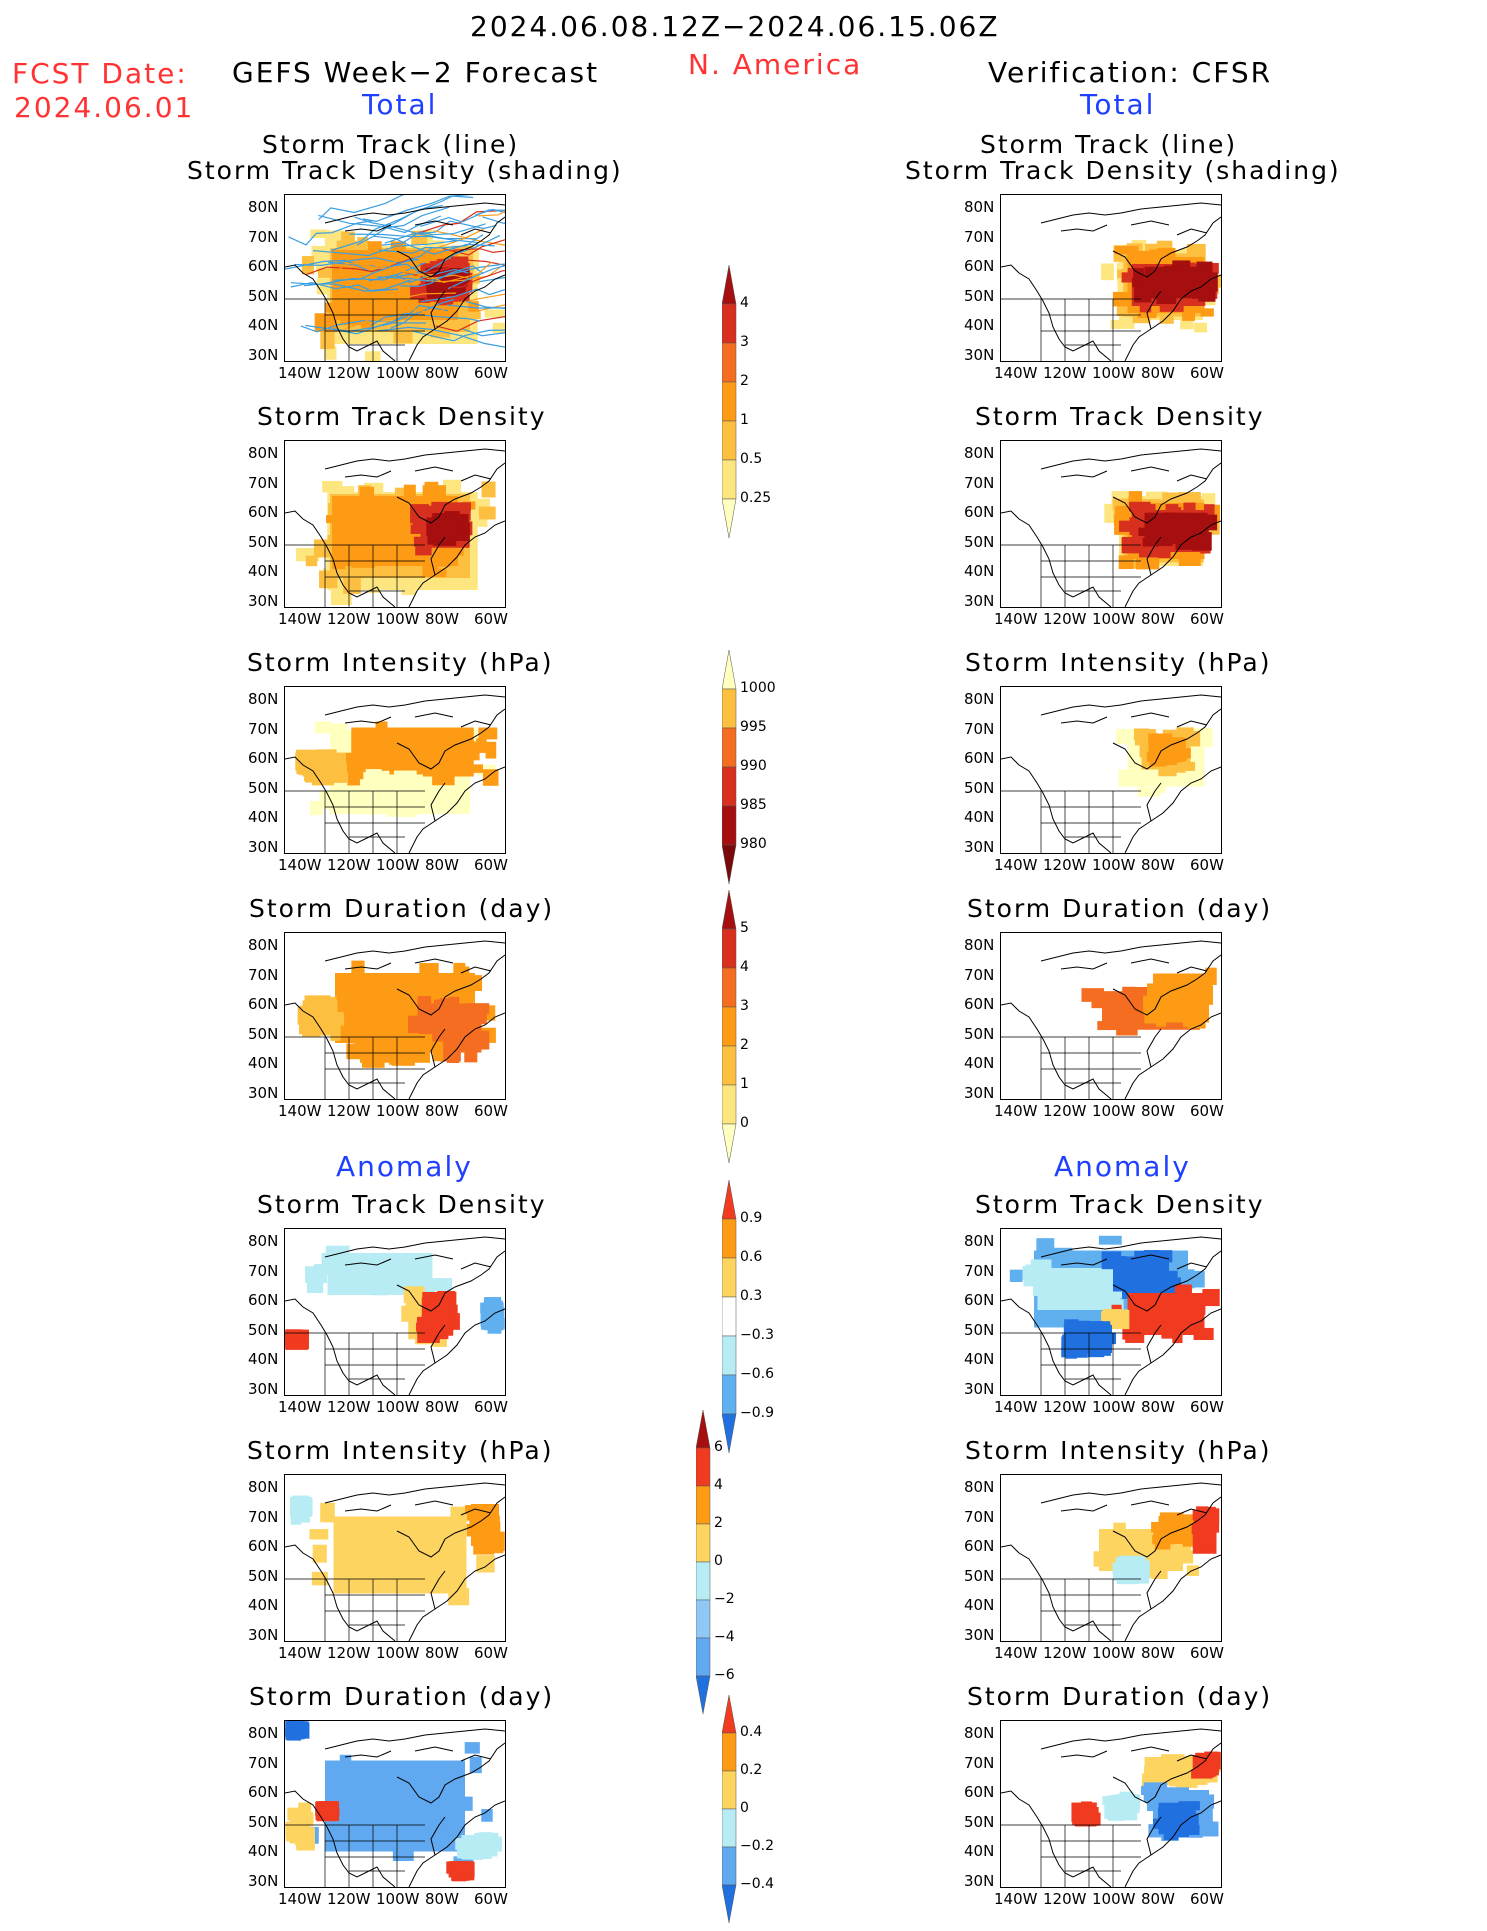 This screenshot has height=1931, width=1487. What do you see at coordinates (391, 144) in the screenshot?
I see `title-track-line-left: Storm Track (line)` at bounding box center [391, 144].